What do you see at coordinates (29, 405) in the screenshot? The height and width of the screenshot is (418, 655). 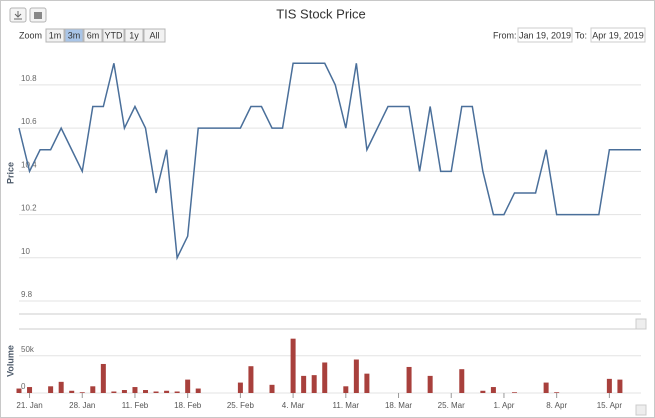 I see `x-tick-label: 21. Jan` at bounding box center [29, 405].